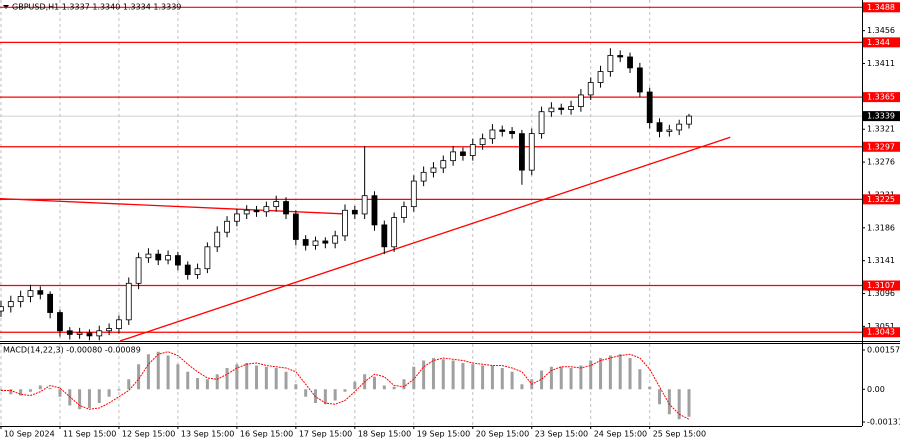 This screenshot has width=900, height=441. I want to click on macd-title: MACD(14,22,3) -0.00080 -0.00089, so click(72, 350).